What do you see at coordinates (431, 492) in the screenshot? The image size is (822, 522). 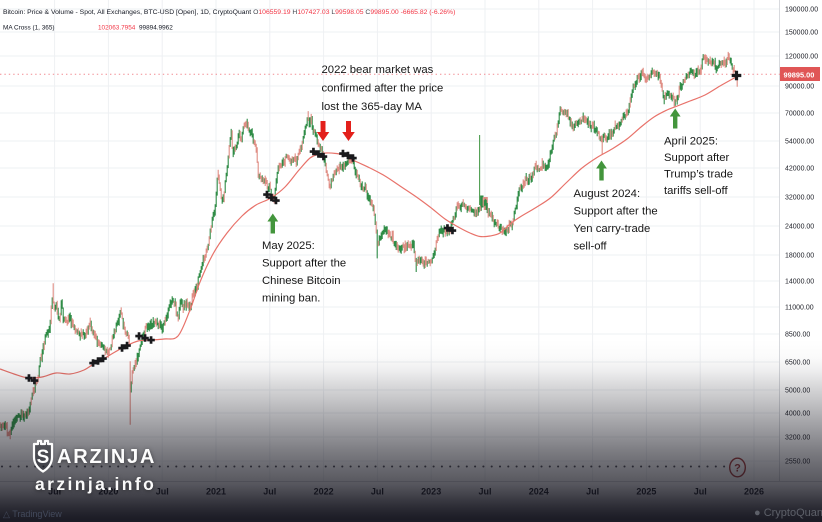 I see `svg-text: 2023` at bounding box center [431, 492].